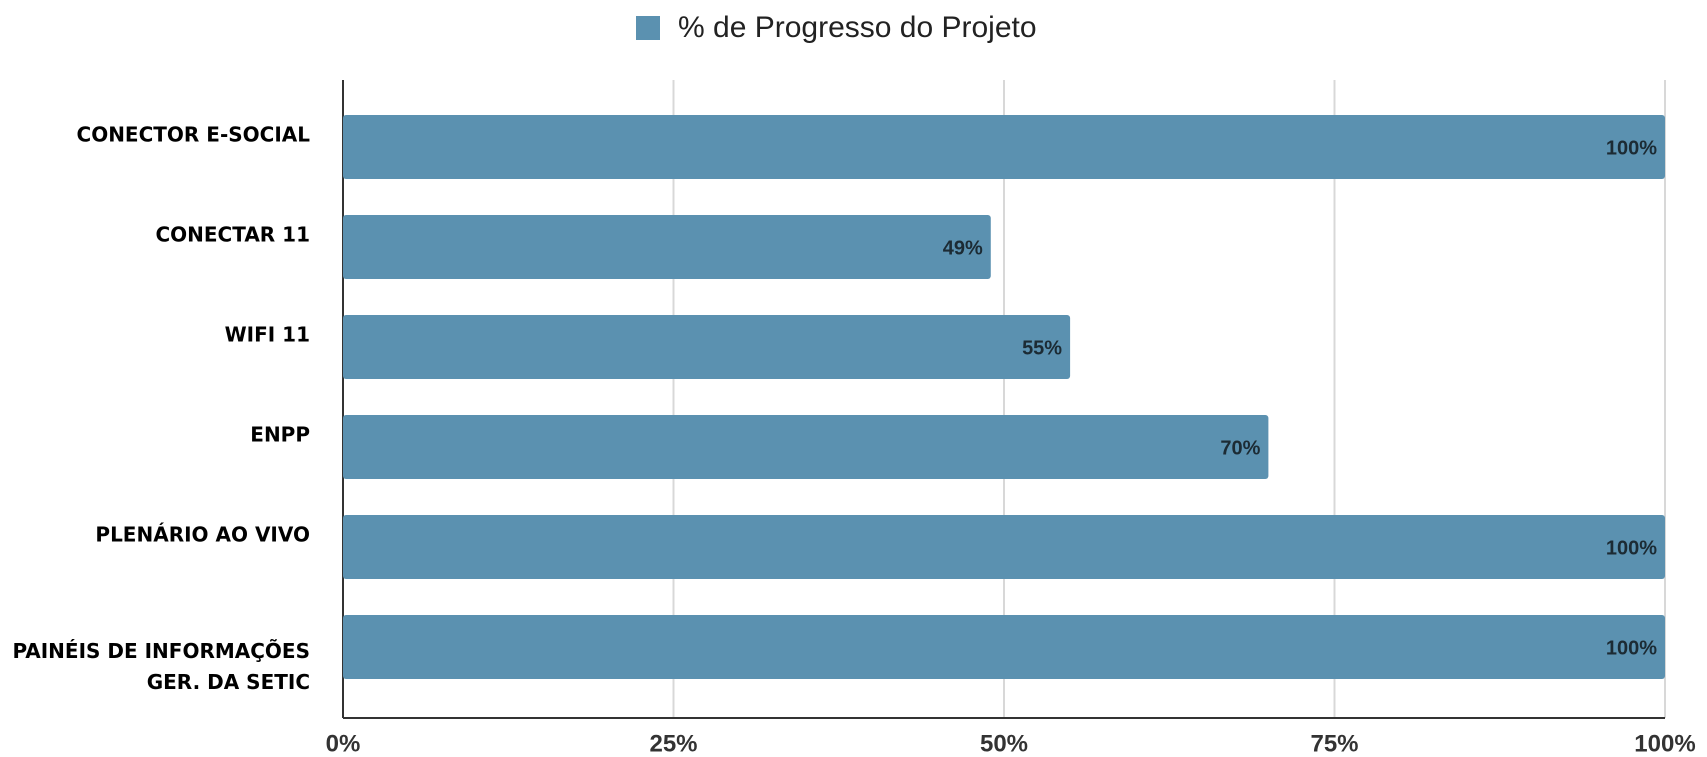  Describe the element at coordinates (963, 248) in the screenshot. I see `value-label: 49%` at that location.